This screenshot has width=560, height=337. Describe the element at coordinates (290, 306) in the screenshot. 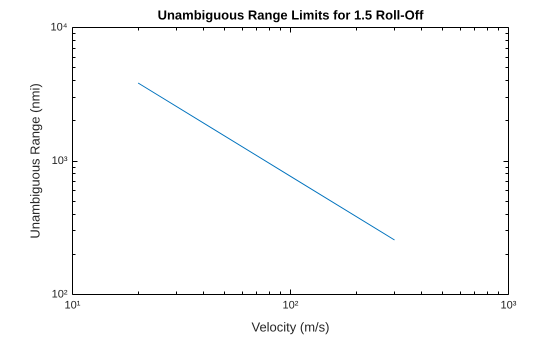

I see `x-tick-label: 10²` at that location.